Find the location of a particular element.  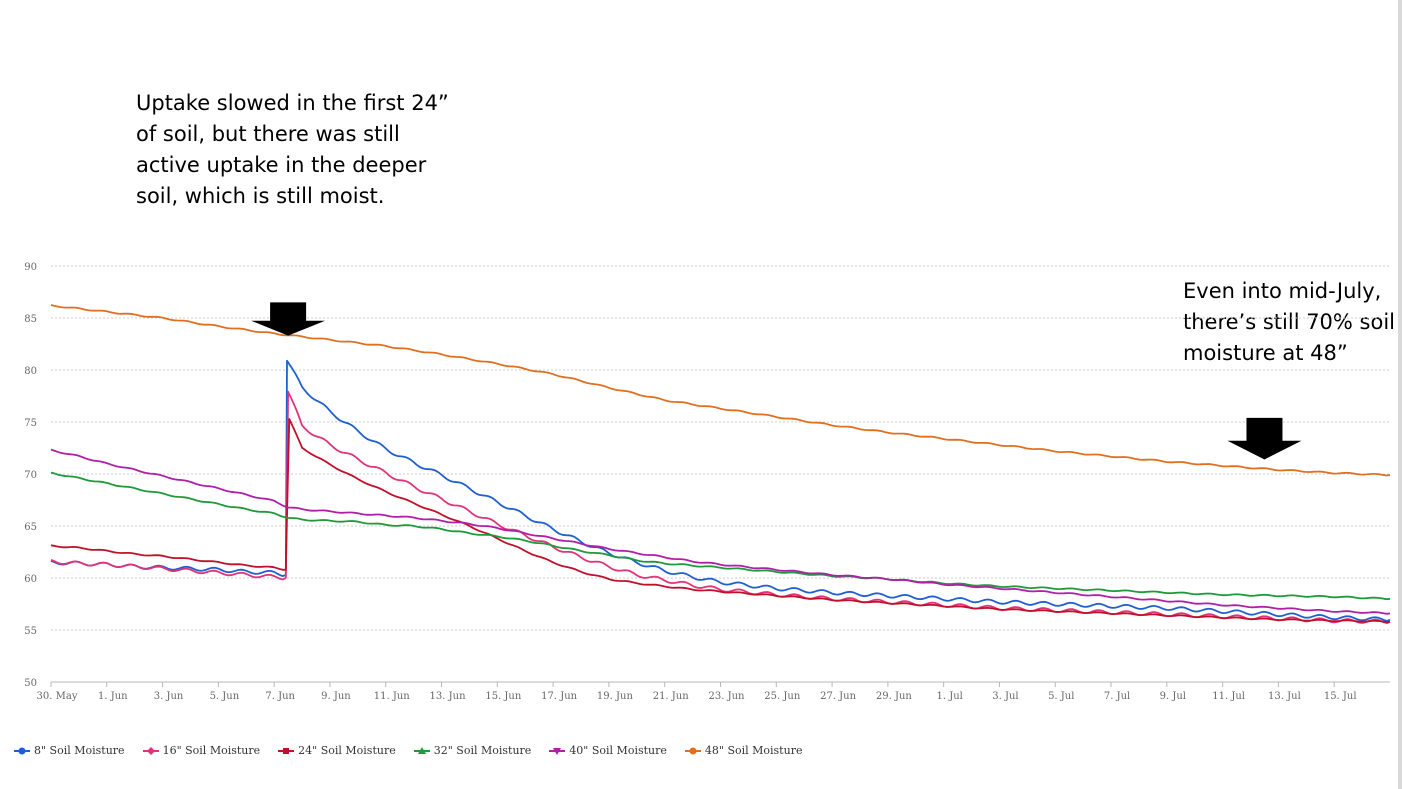

x-tick-label: 30. May is located at coordinates (57, 696).